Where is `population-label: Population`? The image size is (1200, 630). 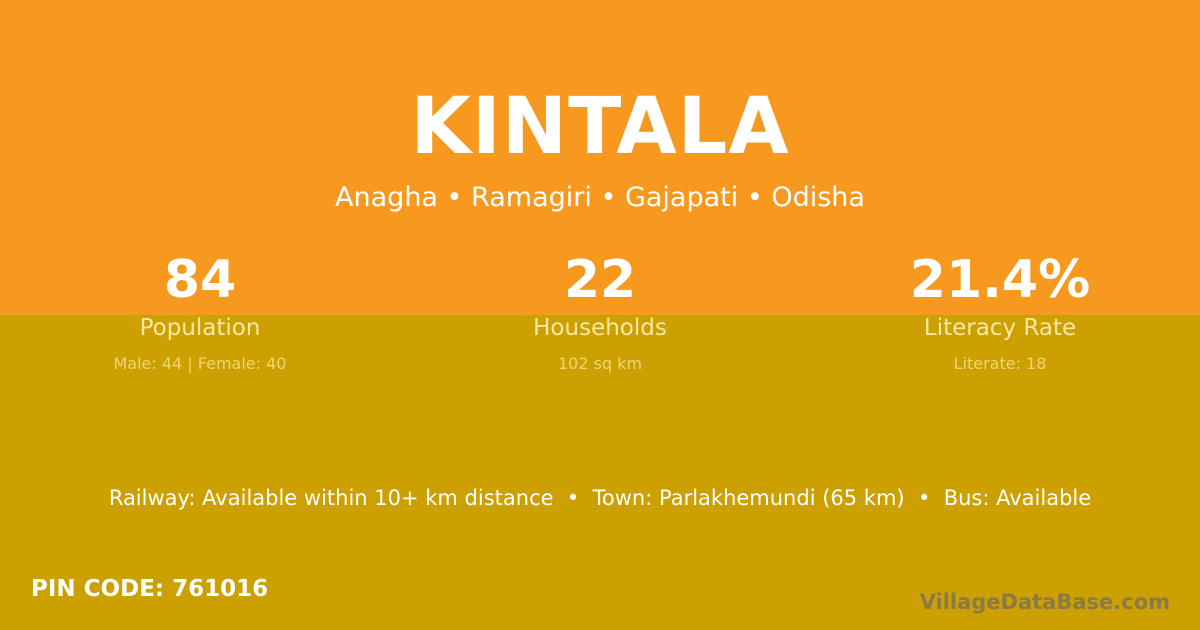 population-label: Population is located at coordinates (200, 328).